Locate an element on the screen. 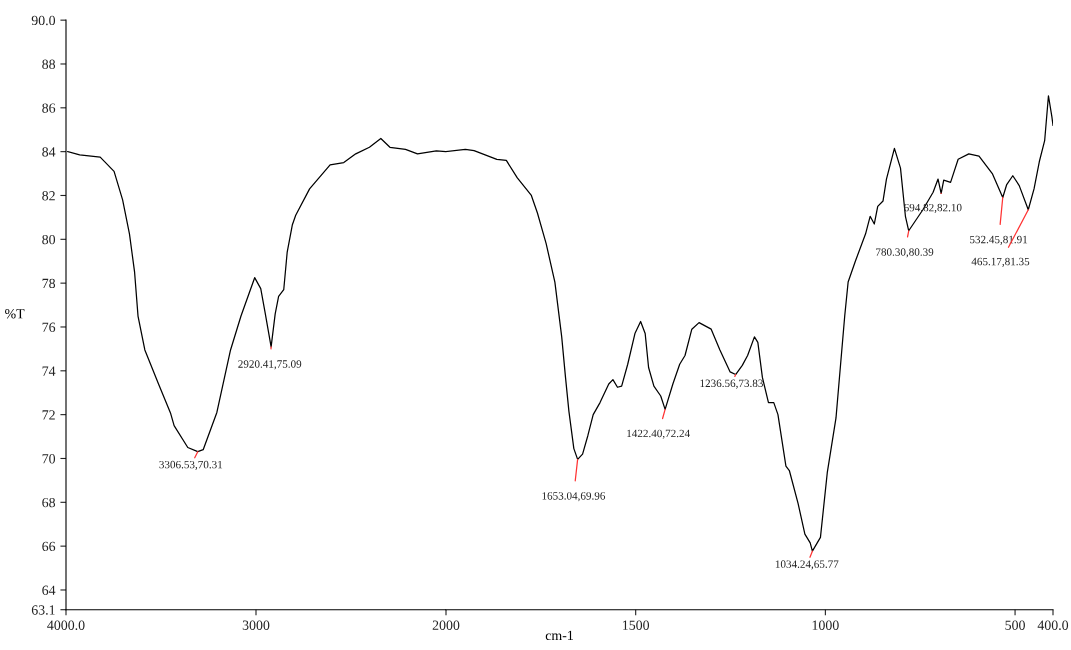 The image size is (1071, 650). x-tick-label: 3000 is located at coordinates (256, 625).